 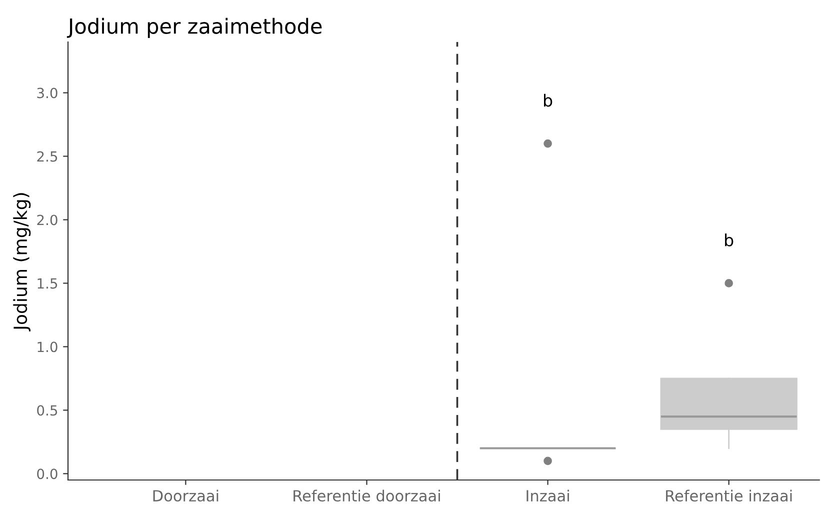 I want to click on y-tick-label: 0.5, so click(x=47, y=410).